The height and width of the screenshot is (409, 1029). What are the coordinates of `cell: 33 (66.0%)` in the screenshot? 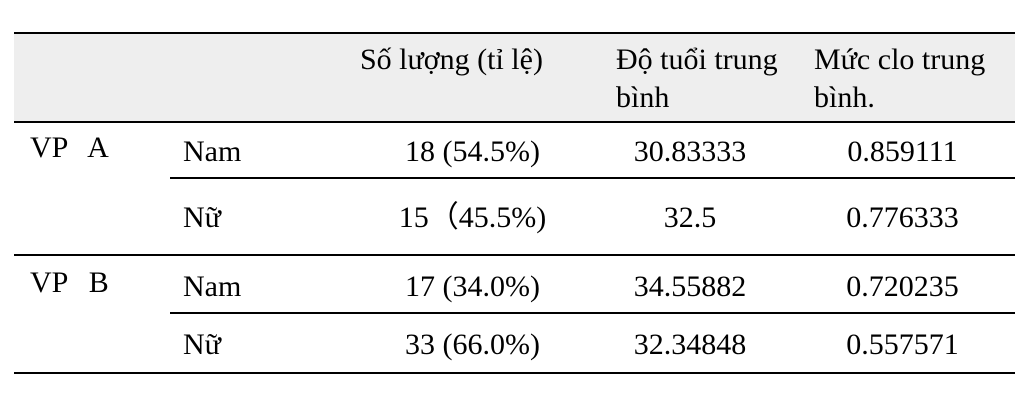 It's located at (472, 344).